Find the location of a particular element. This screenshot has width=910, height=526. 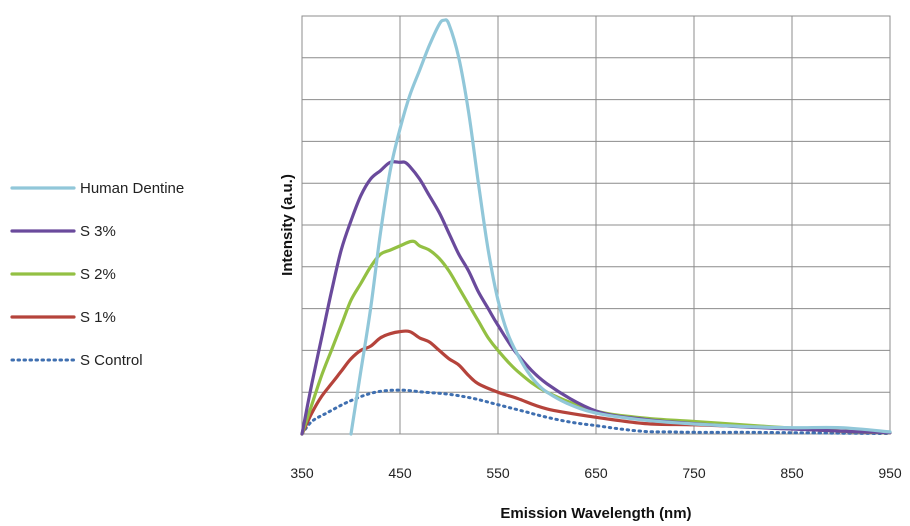

x-tick-label: 750 is located at coordinates (694, 473).